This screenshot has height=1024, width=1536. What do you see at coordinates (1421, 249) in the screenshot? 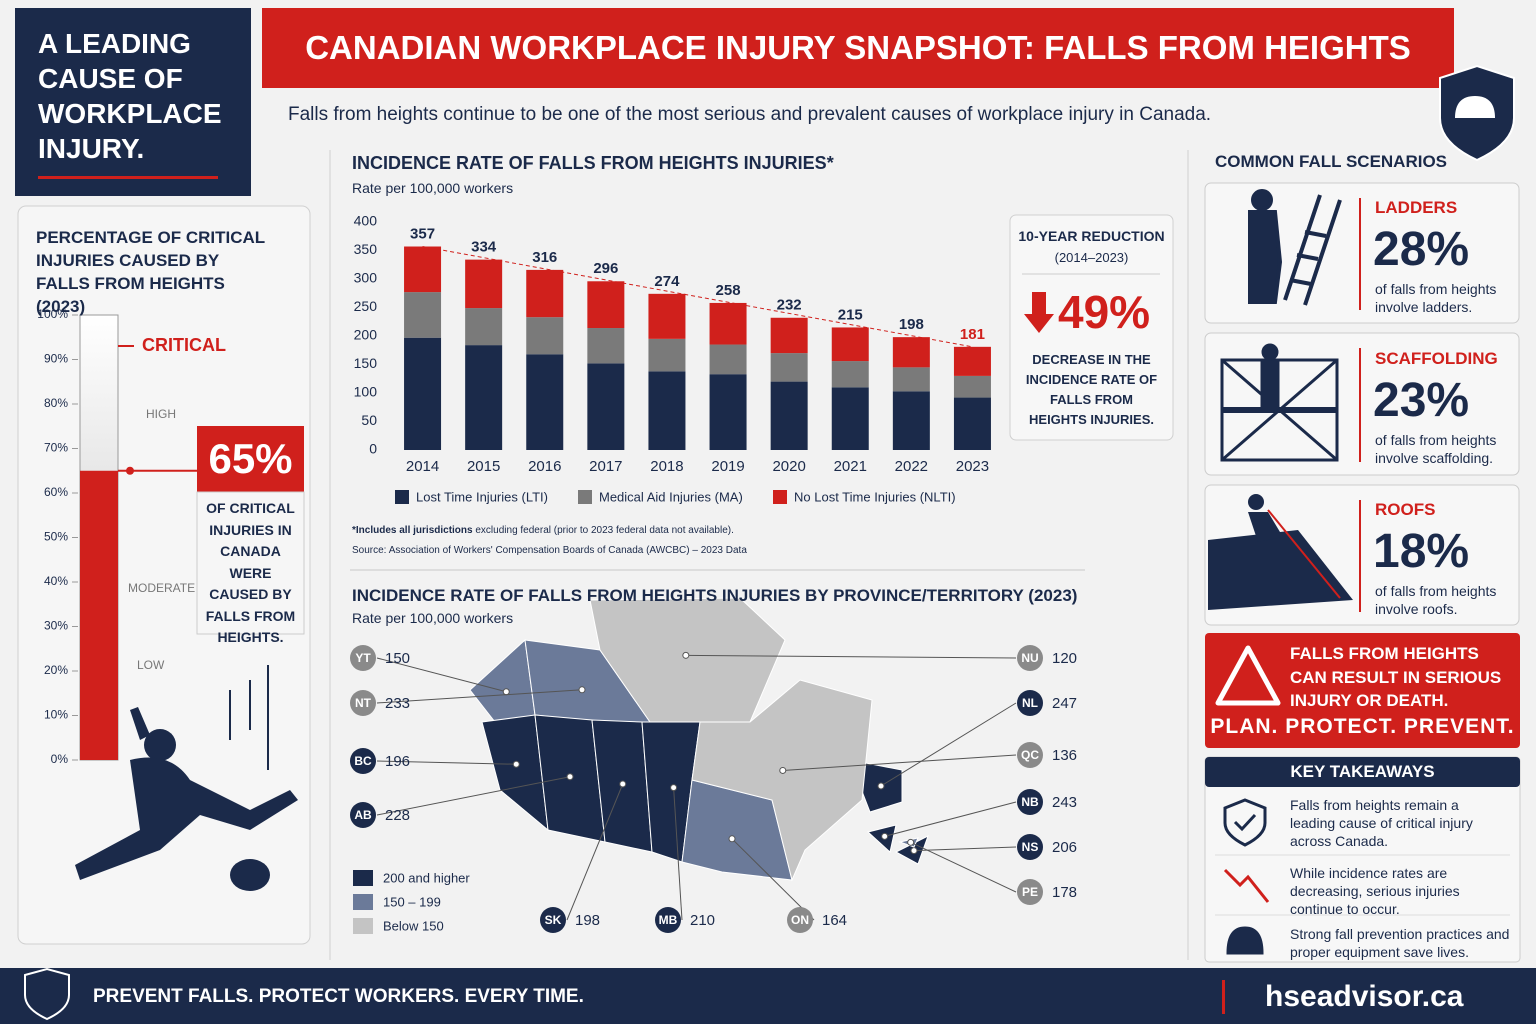
I see `scenario-value: 28%` at bounding box center [1421, 249].